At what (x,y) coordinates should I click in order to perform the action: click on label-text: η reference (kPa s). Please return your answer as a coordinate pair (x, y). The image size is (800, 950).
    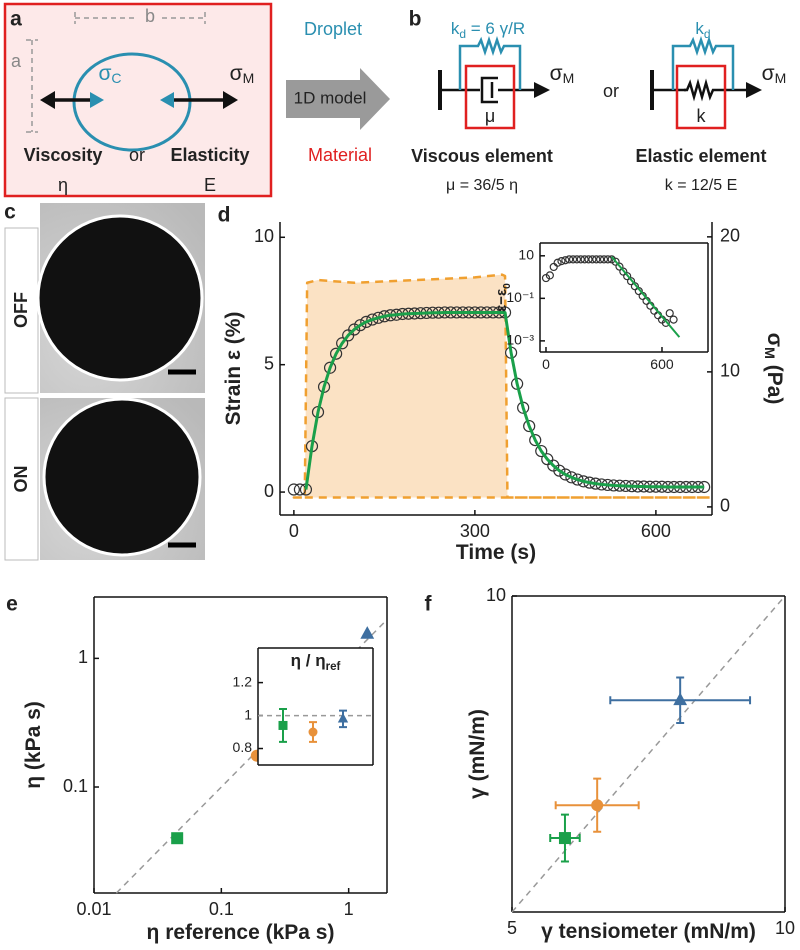
    Looking at the image, I should click on (241, 932).